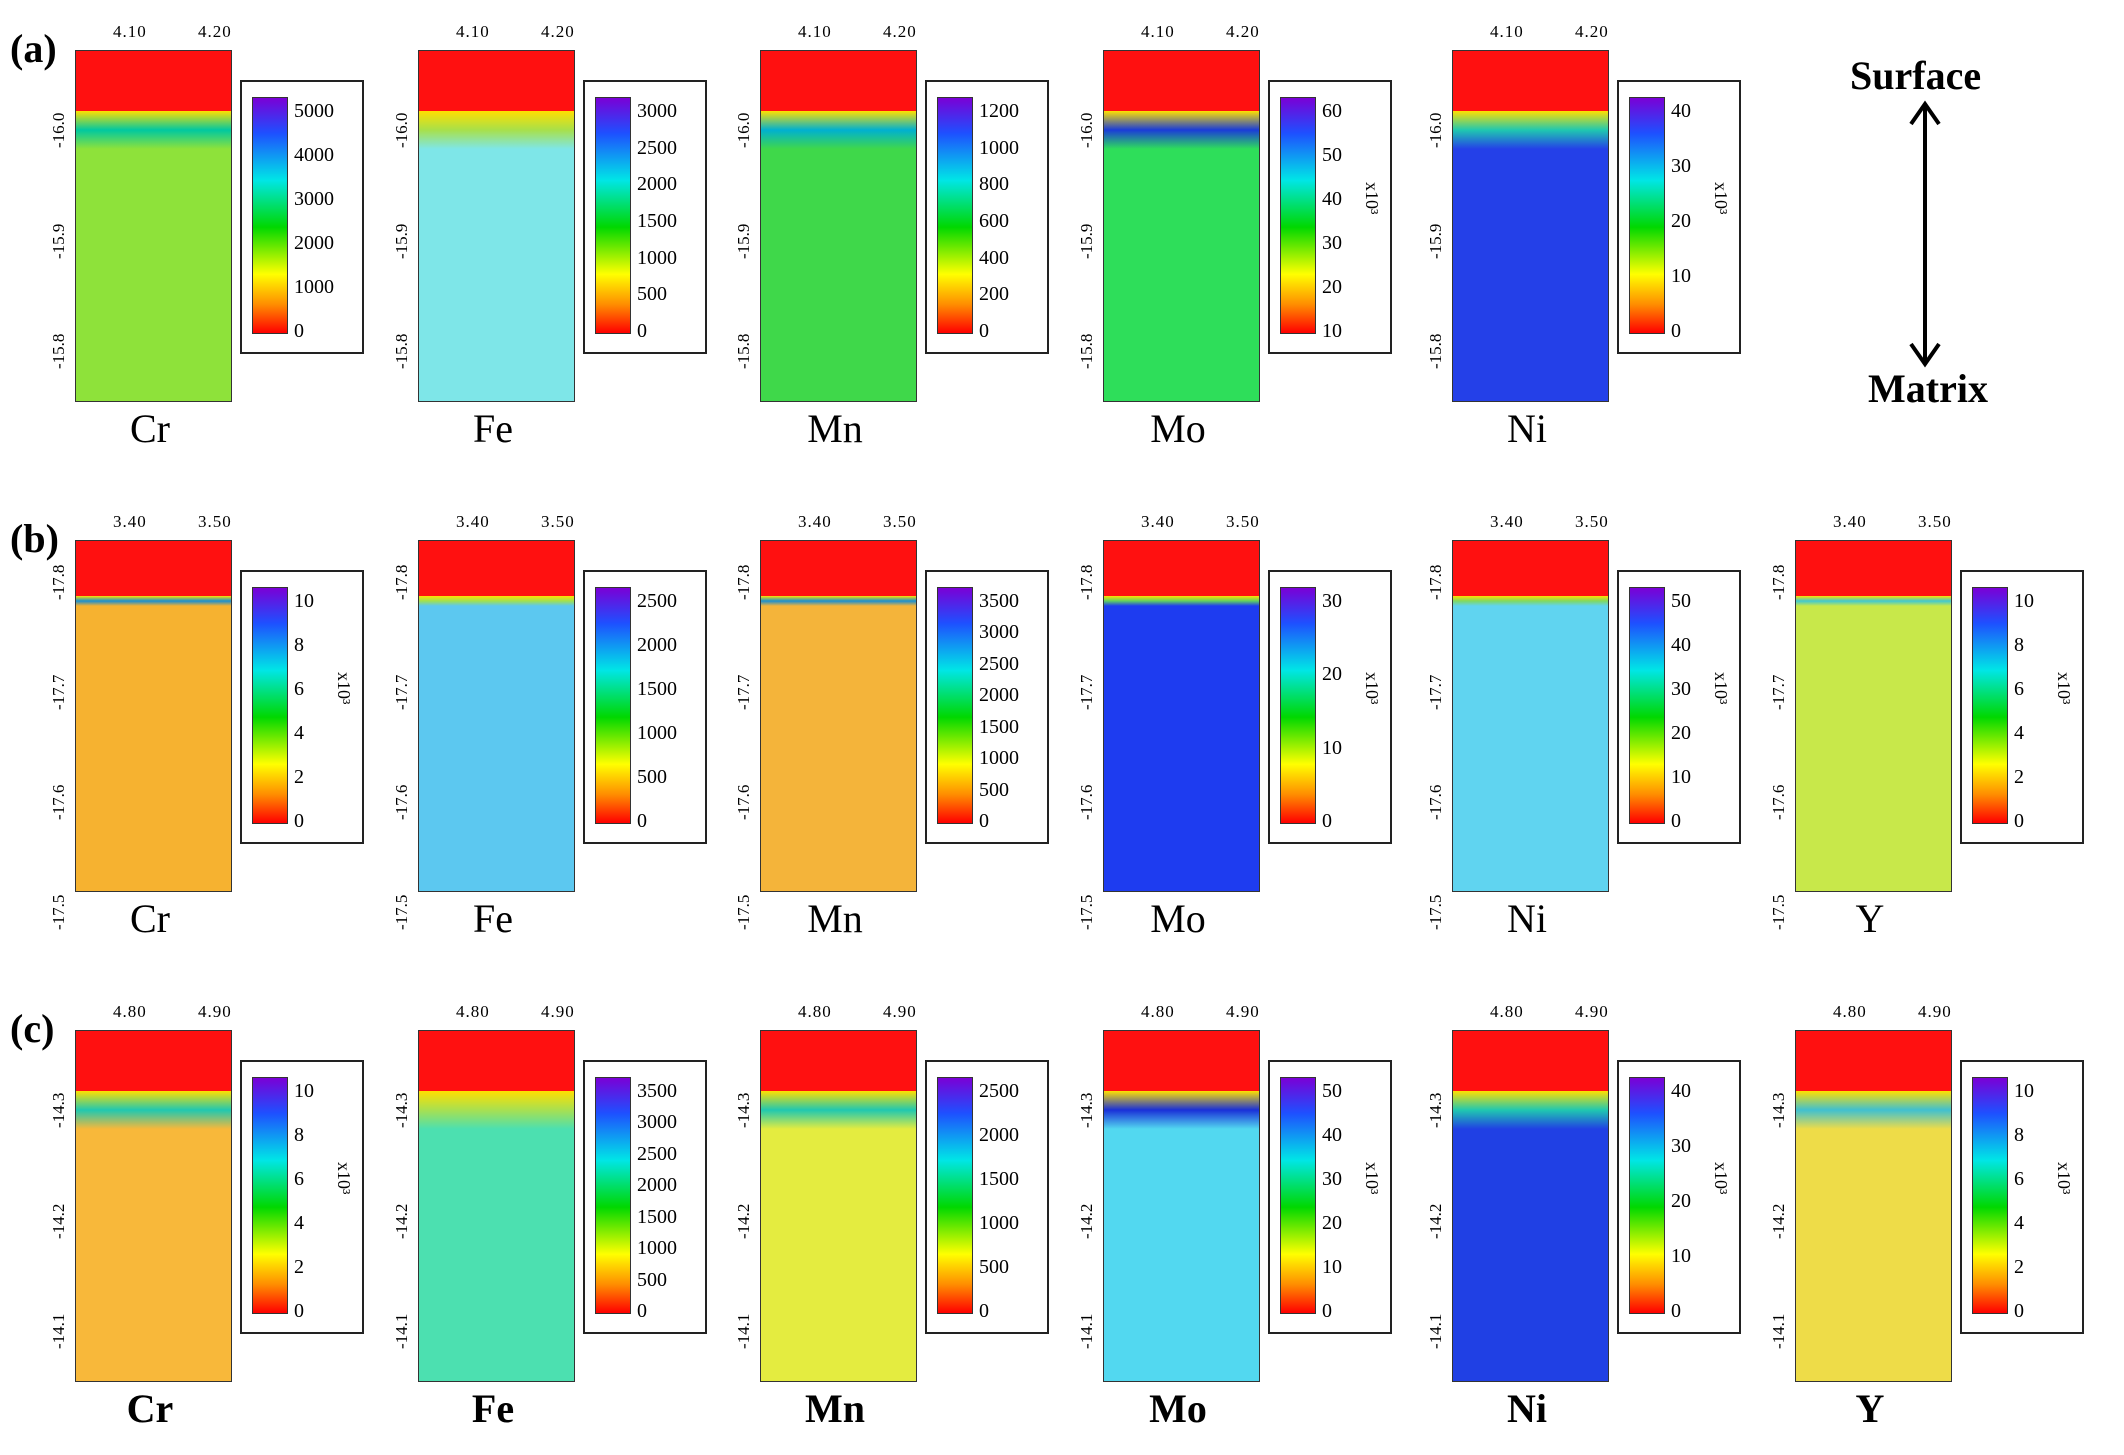 Image resolution: width=2124 pixels, height=1455 pixels. Describe the element at coordinates (1086, 1331) in the screenshot. I see `y-tick-label: -14.1` at that location.